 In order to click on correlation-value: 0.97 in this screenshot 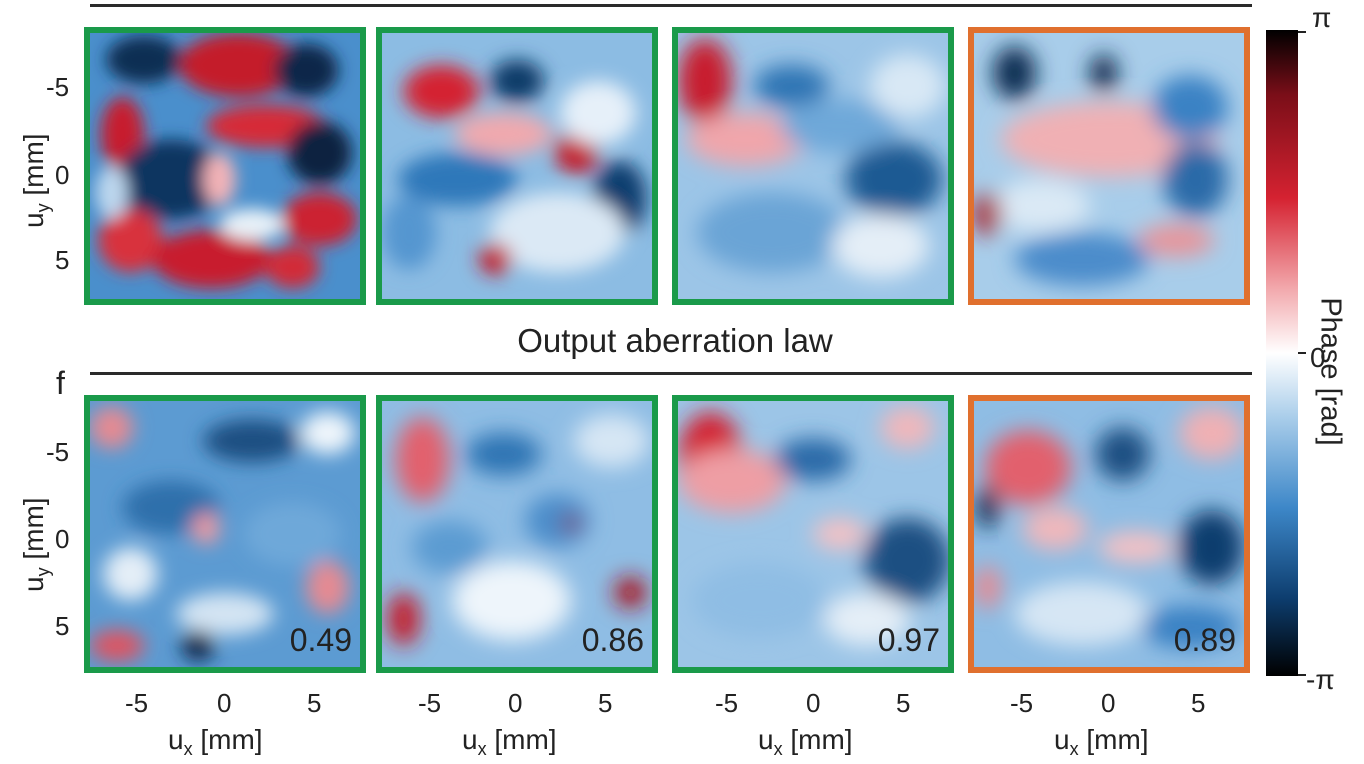, I will do `click(908, 640)`.